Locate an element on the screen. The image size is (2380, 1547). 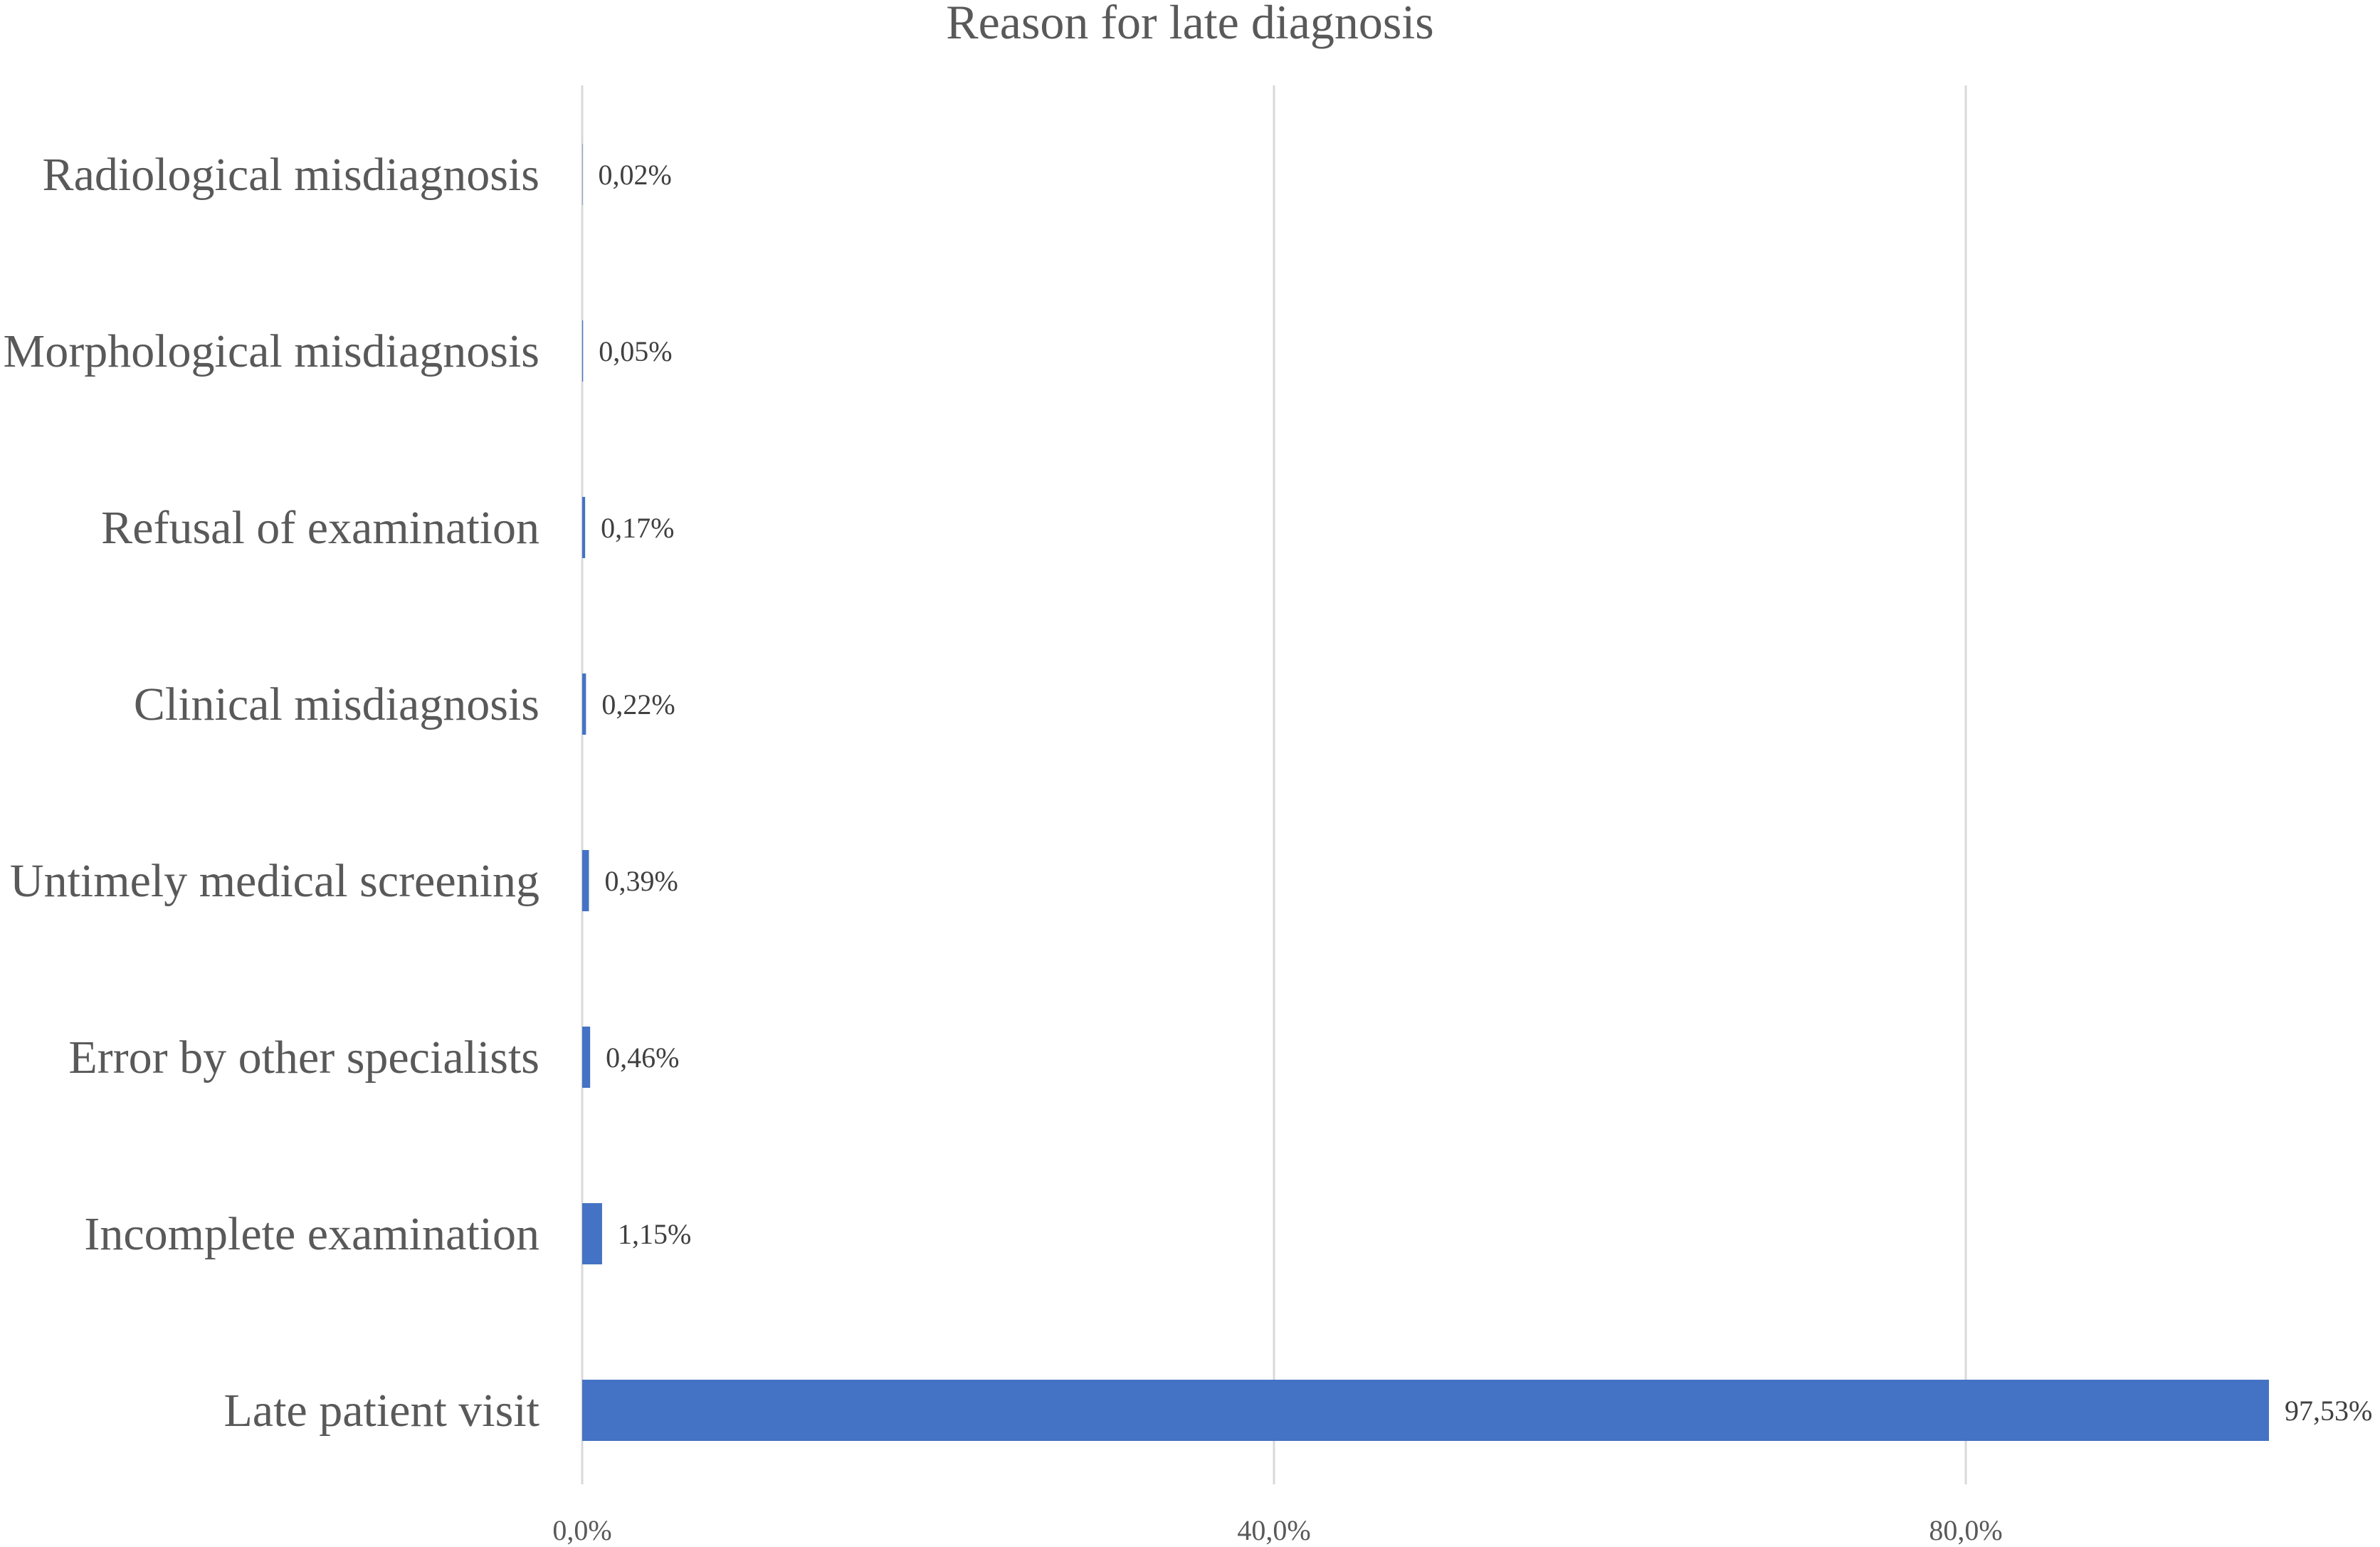
data-label: 0,17% is located at coordinates (637, 528).